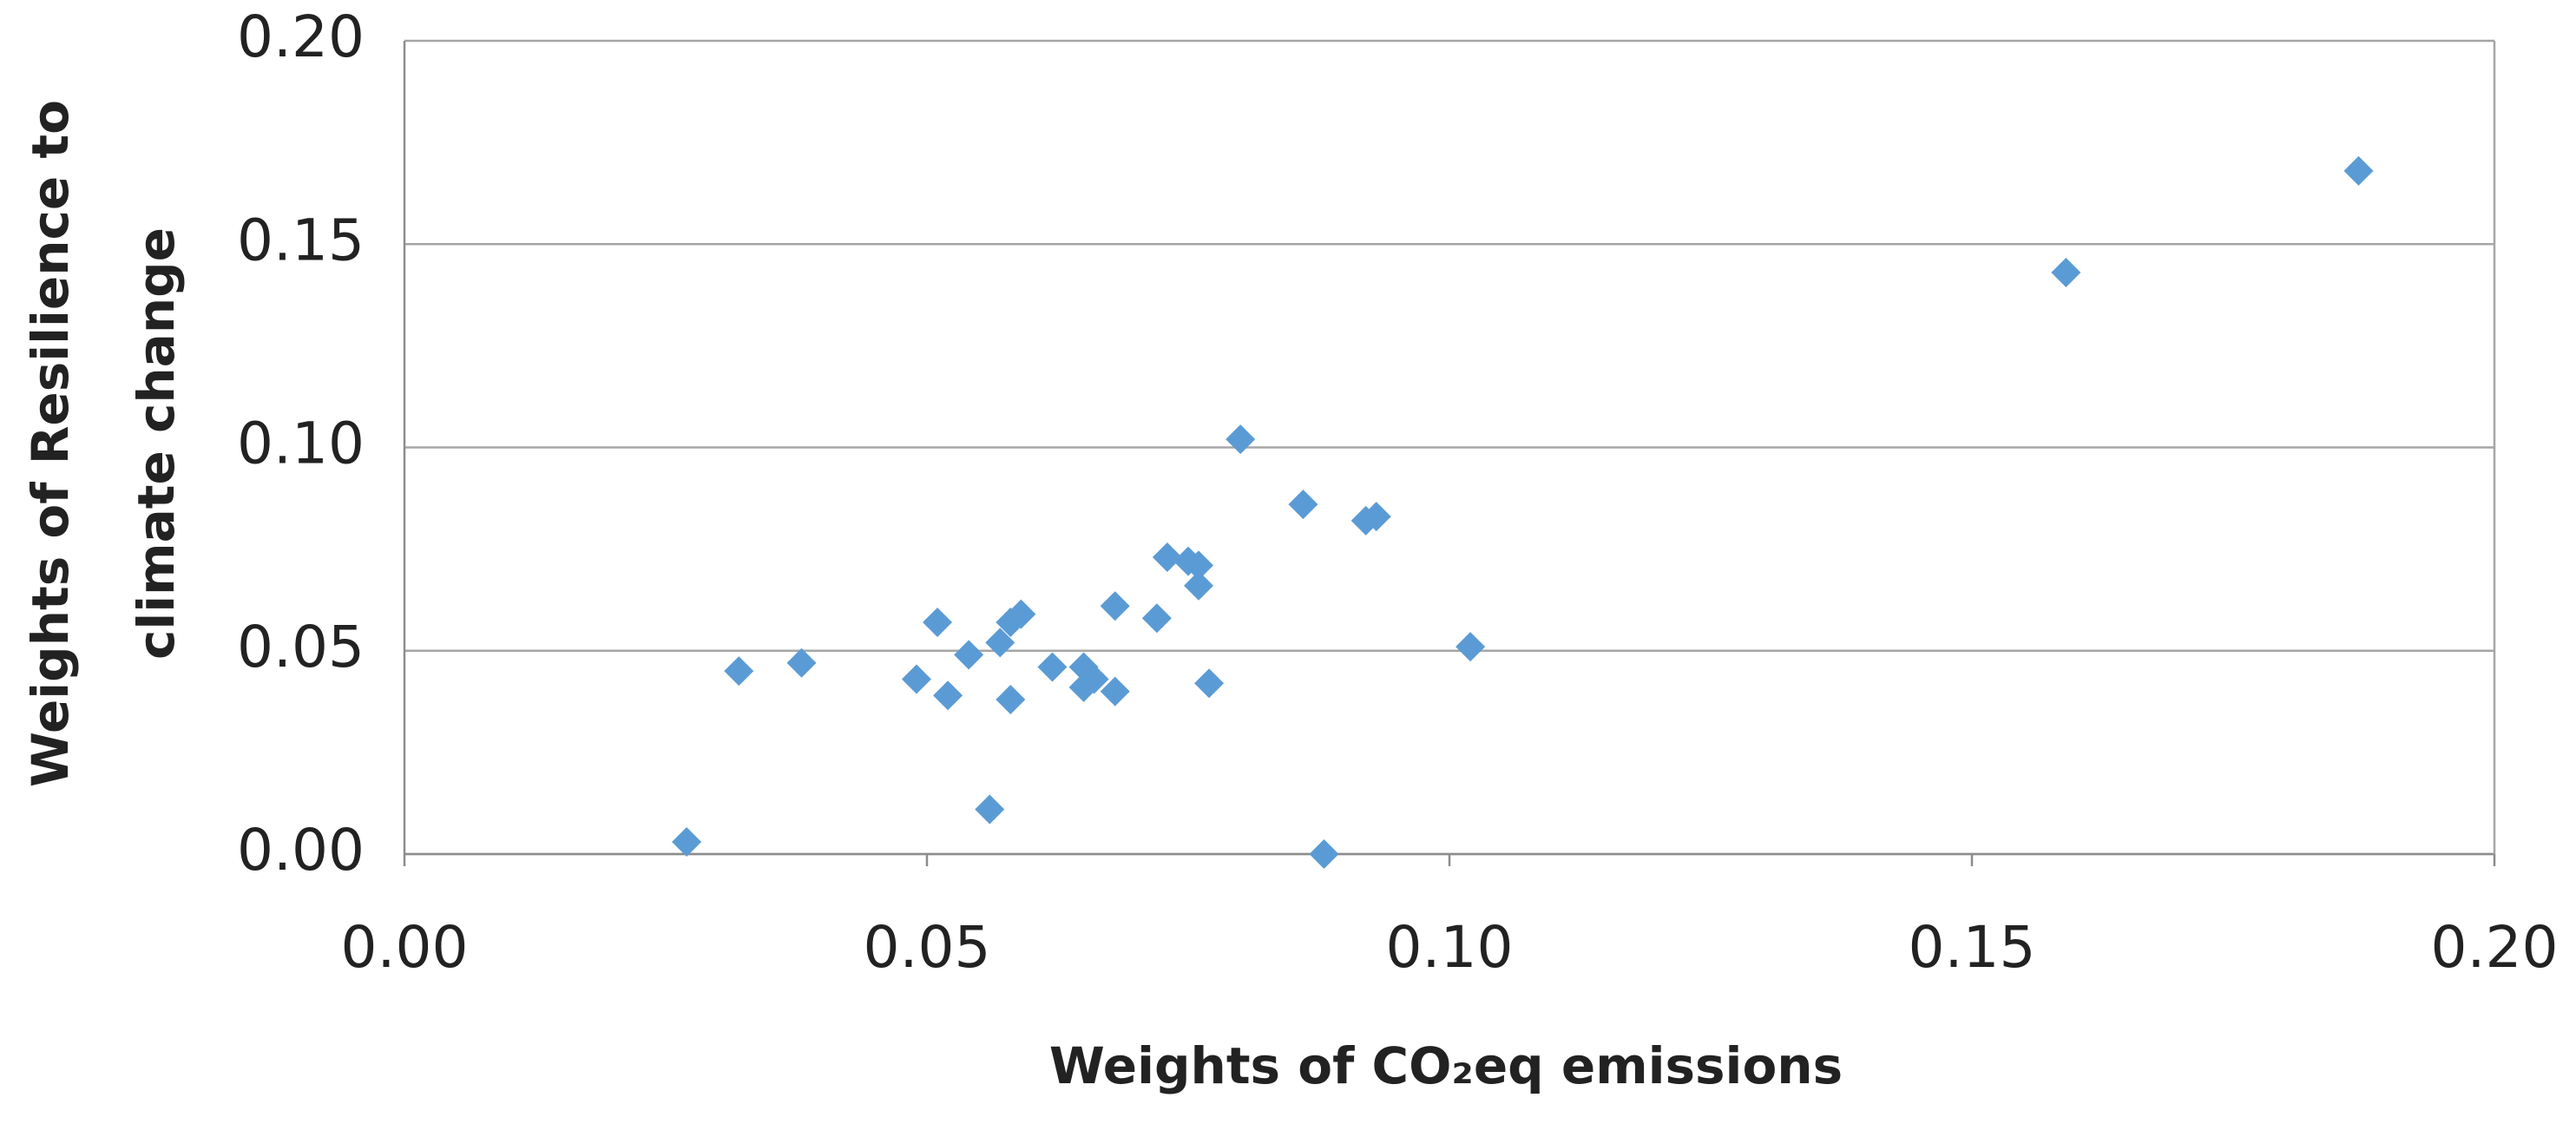  Describe the element at coordinates (405, 947) in the screenshot. I see `x-tick-label: 0.00` at that location.